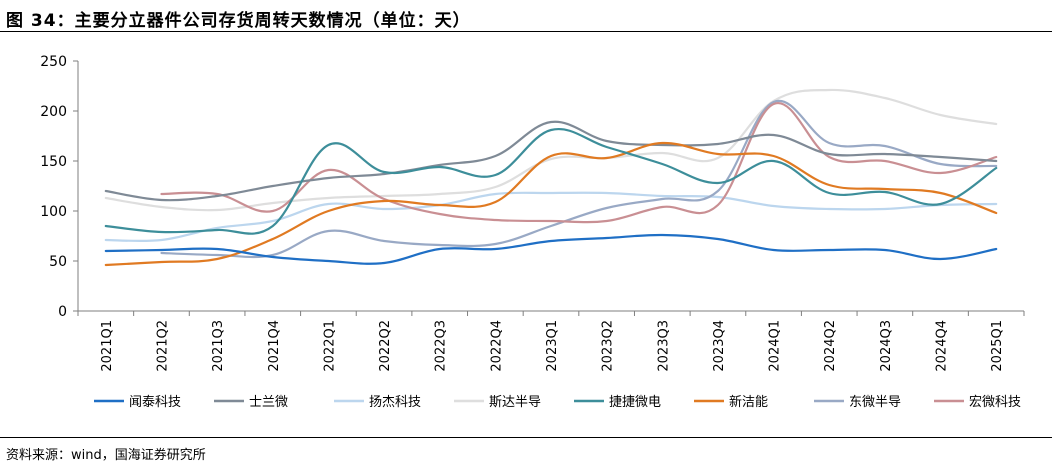 The height and width of the screenshot is (469, 1052). What do you see at coordinates (385, 346) in the screenshot?
I see `x-tick-label: 2022Q2` at bounding box center [385, 346].